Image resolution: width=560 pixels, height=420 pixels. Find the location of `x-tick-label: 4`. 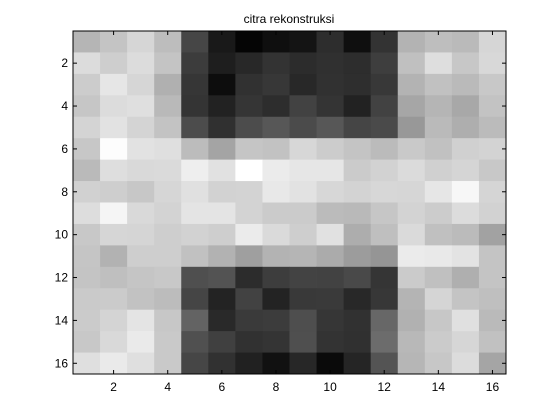

x-tick-label: 4 is located at coordinates (167, 387).